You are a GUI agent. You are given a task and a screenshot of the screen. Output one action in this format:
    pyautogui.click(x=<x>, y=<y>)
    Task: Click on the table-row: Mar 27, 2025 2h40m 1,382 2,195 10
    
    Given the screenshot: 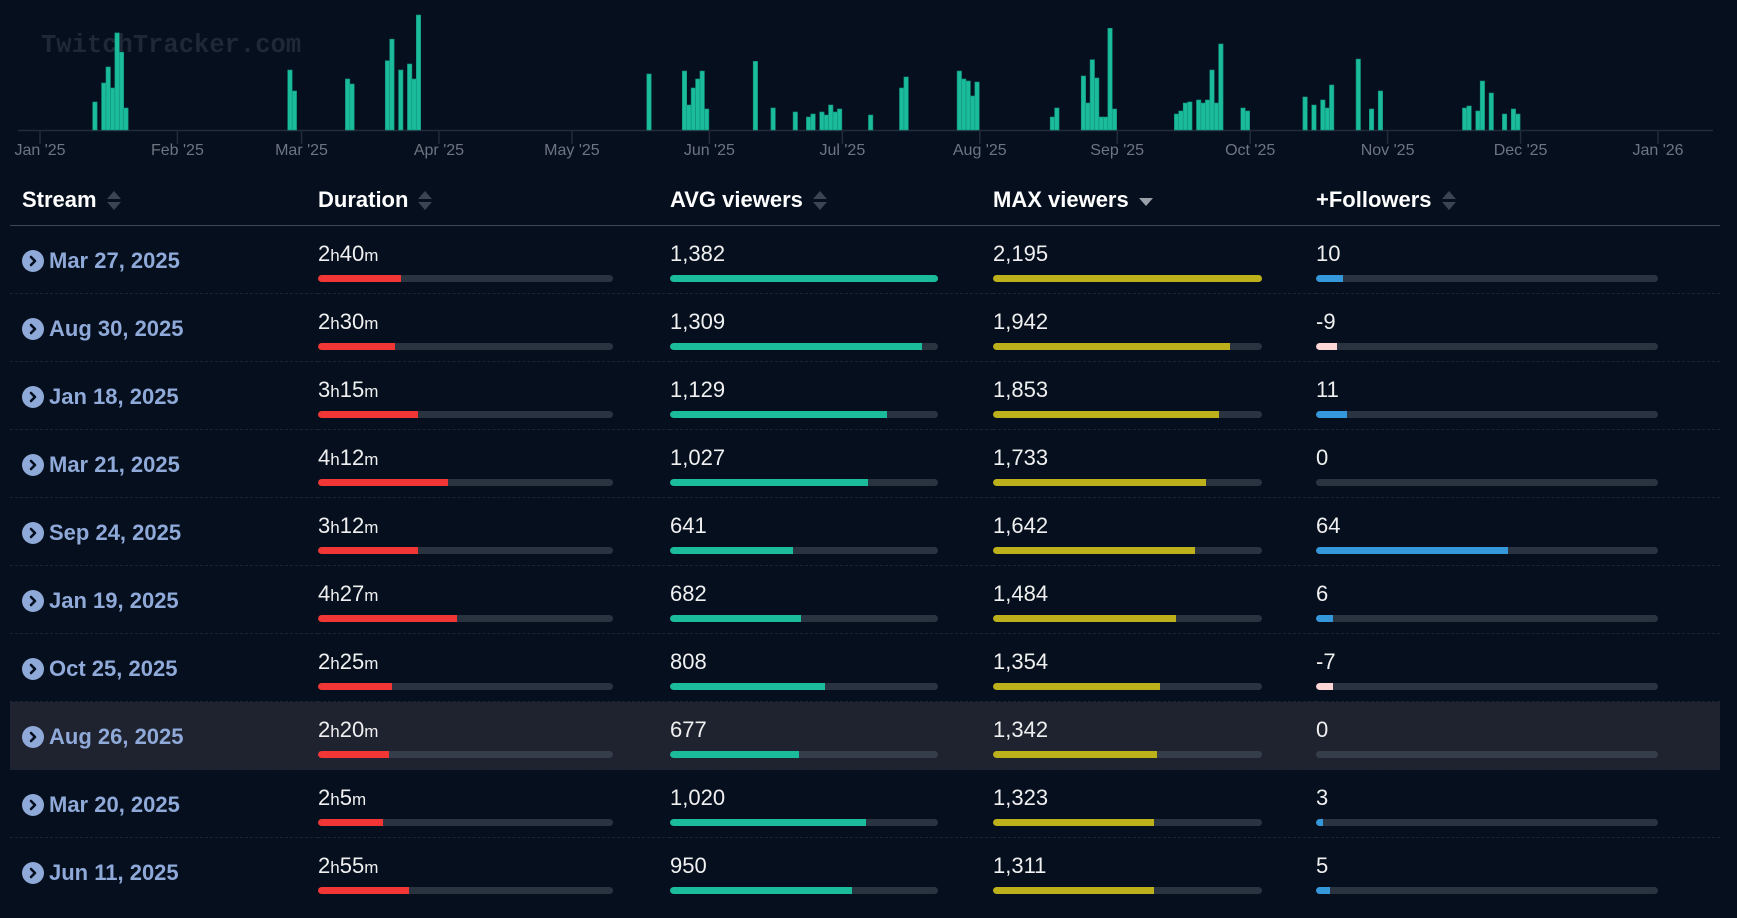 What is the action you would take?
    pyautogui.click(x=865, y=259)
    